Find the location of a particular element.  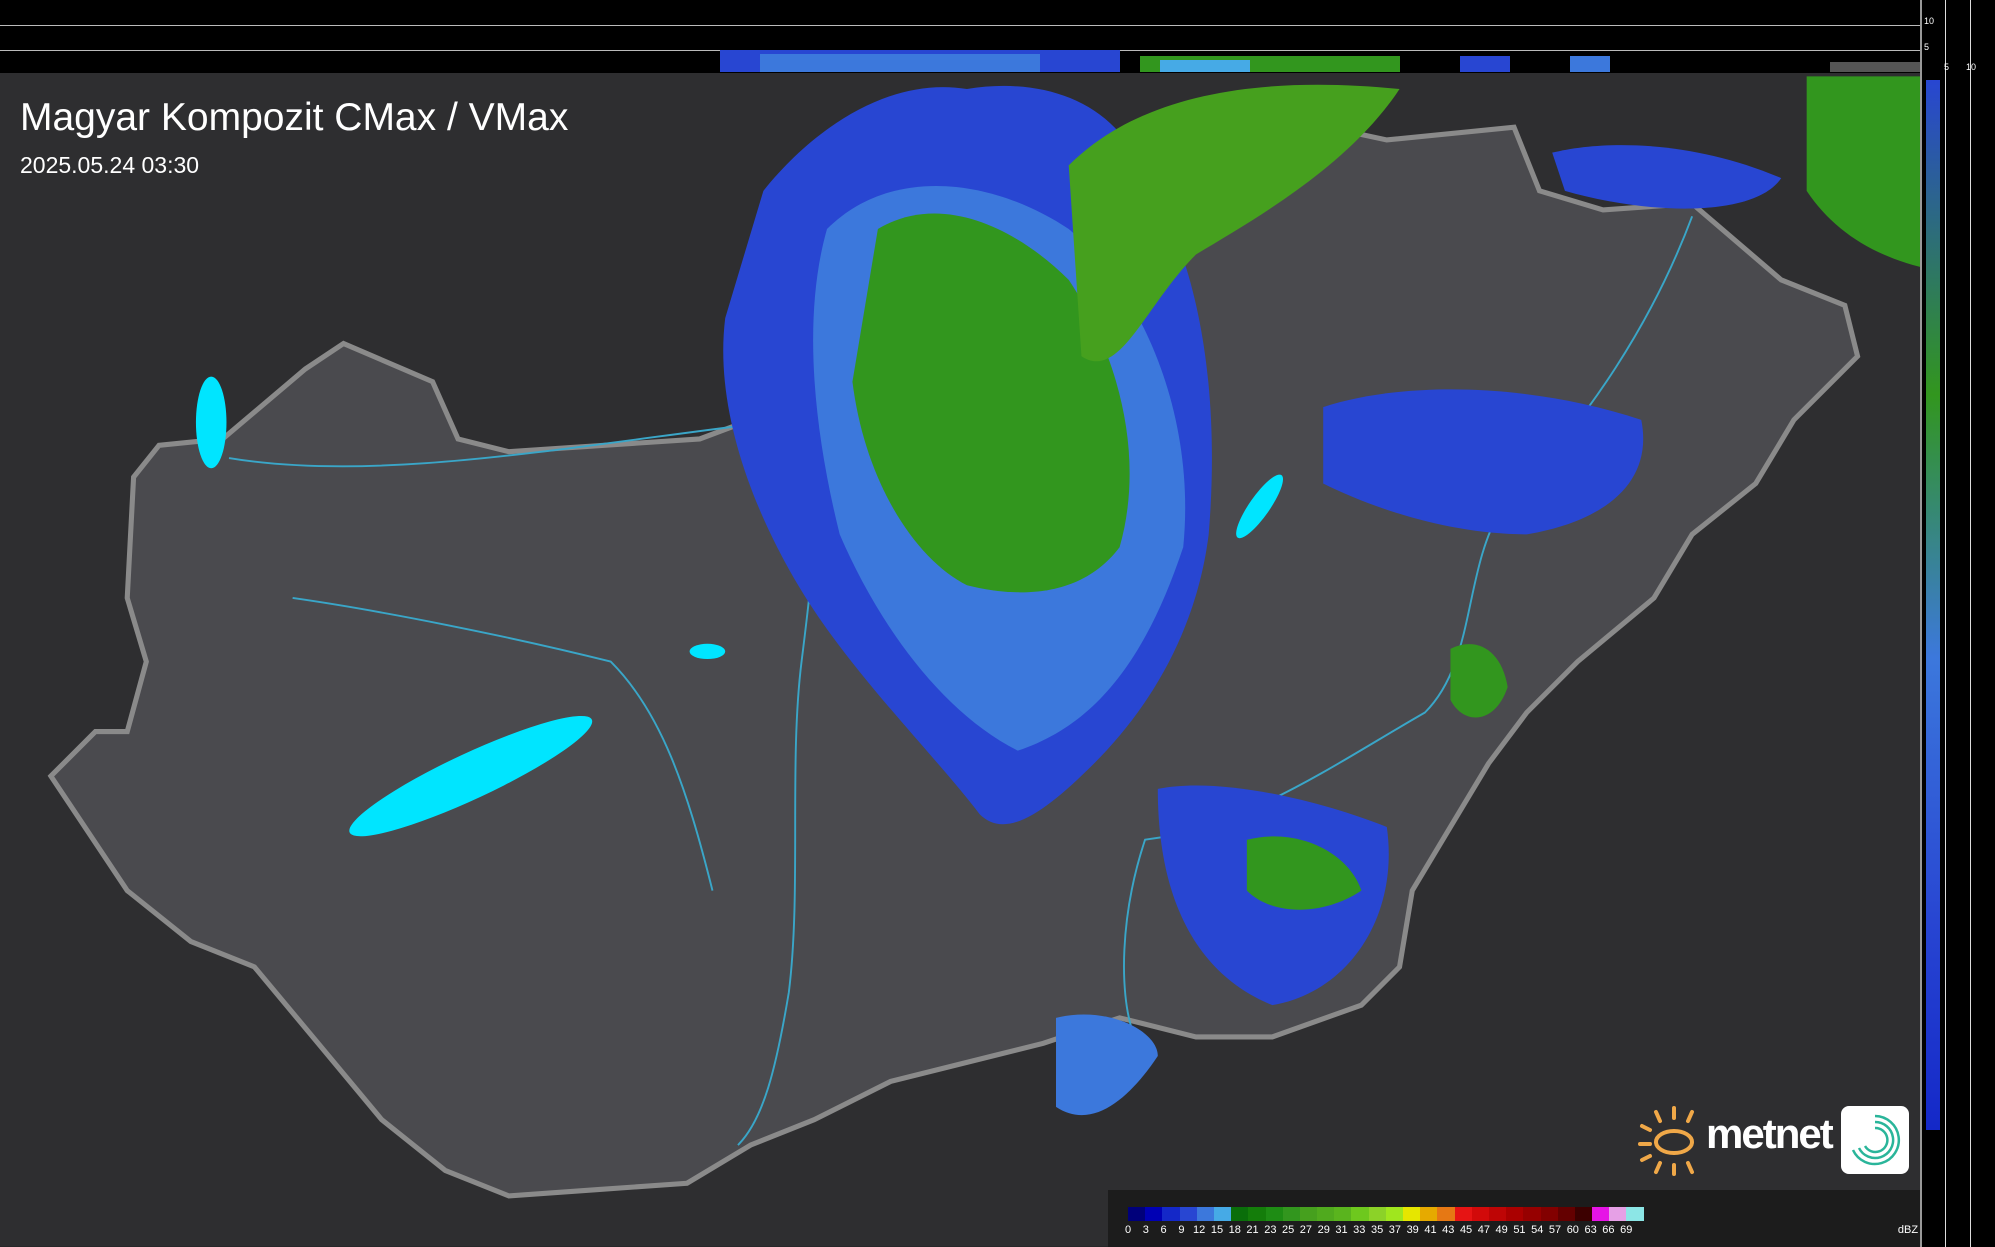

legend-label: 43 is located at coordinates (1448, 1230).